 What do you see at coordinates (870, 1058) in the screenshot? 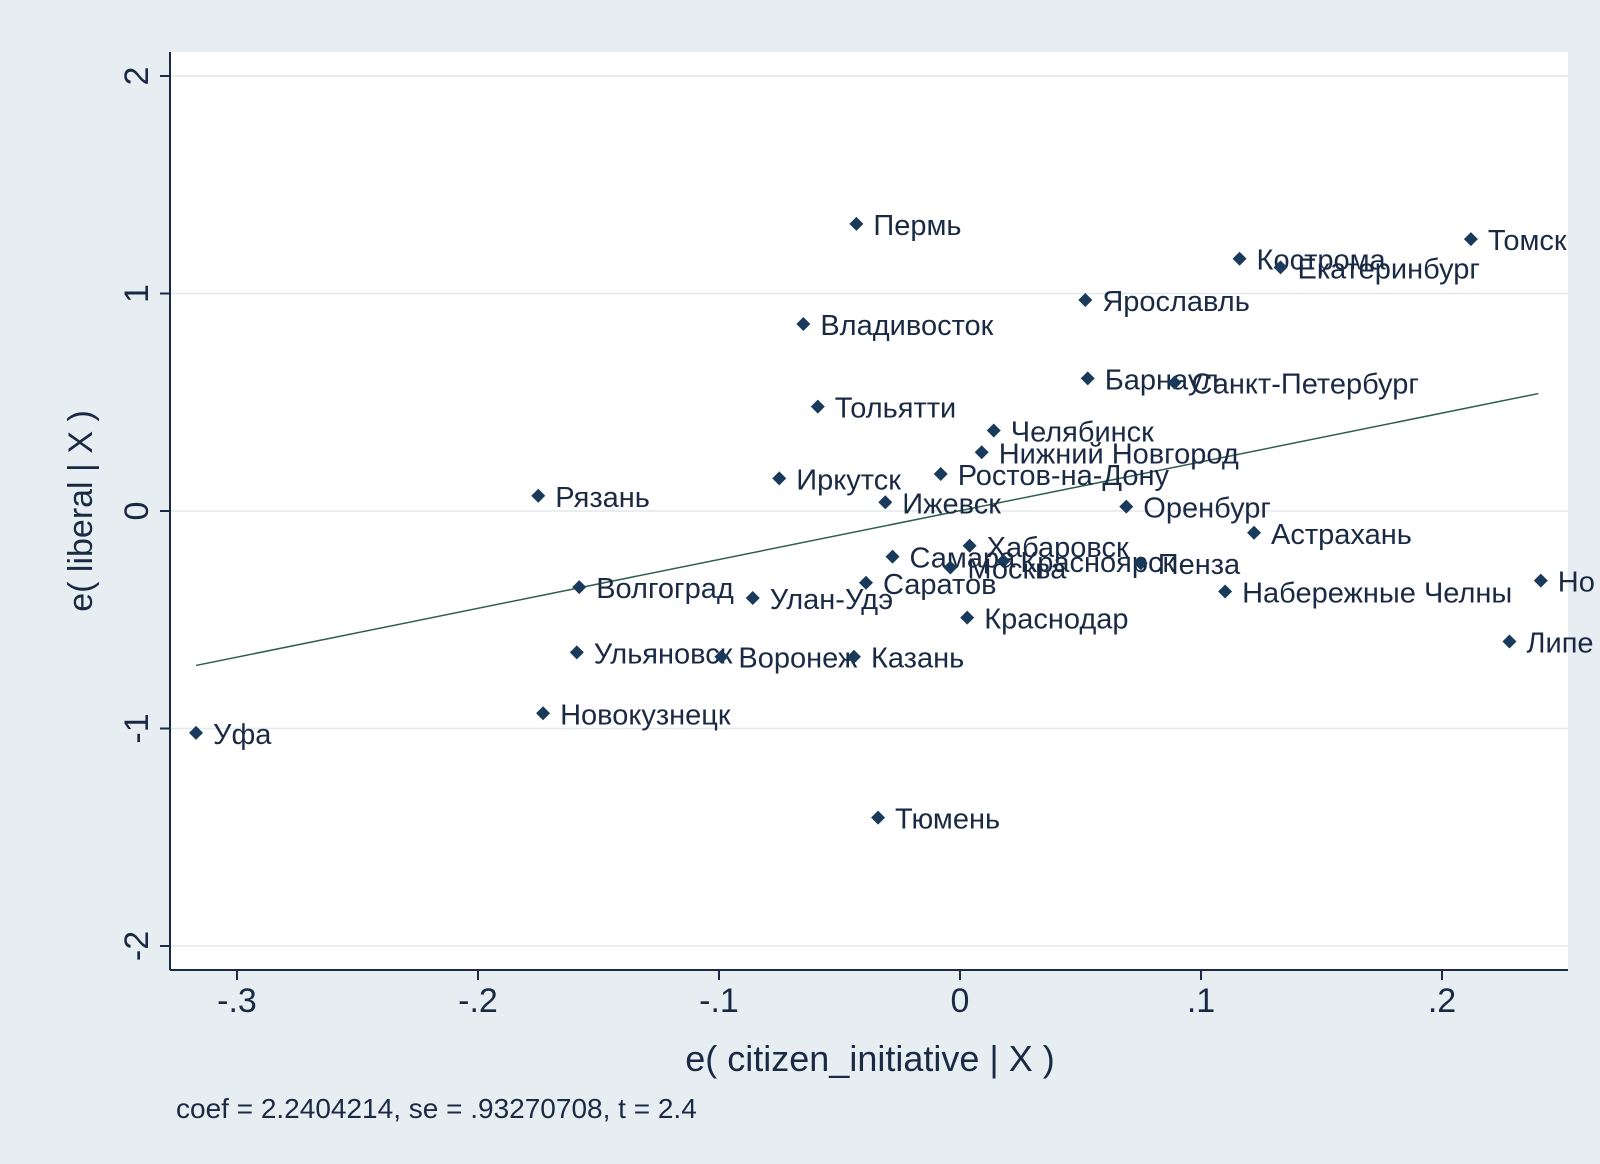
I see `x-axis-label: e( citizen_initiative | X )` at bounding box center [870, 1058].